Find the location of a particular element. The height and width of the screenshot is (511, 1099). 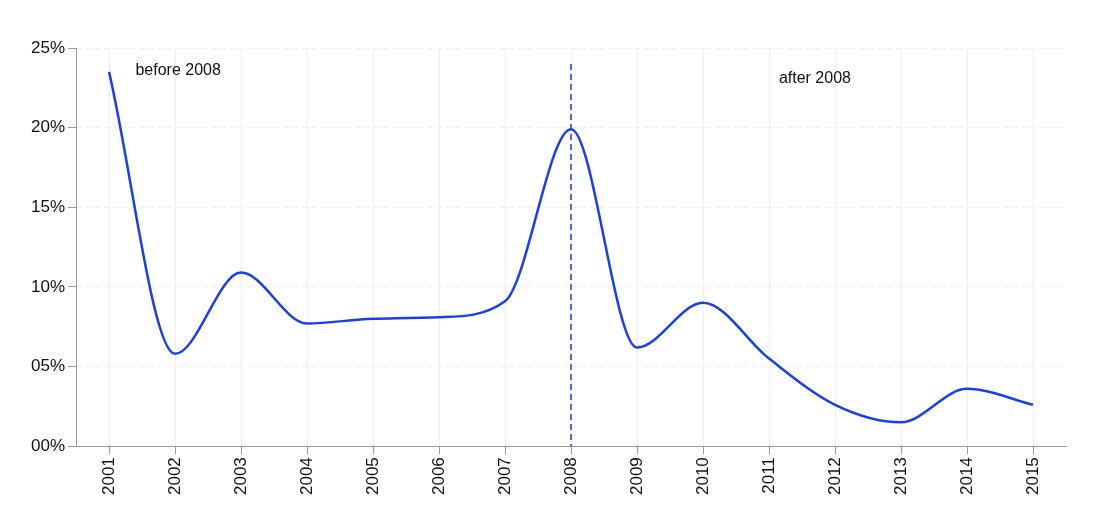

y-tick-label: 05% is located at coordinates (48, 366).